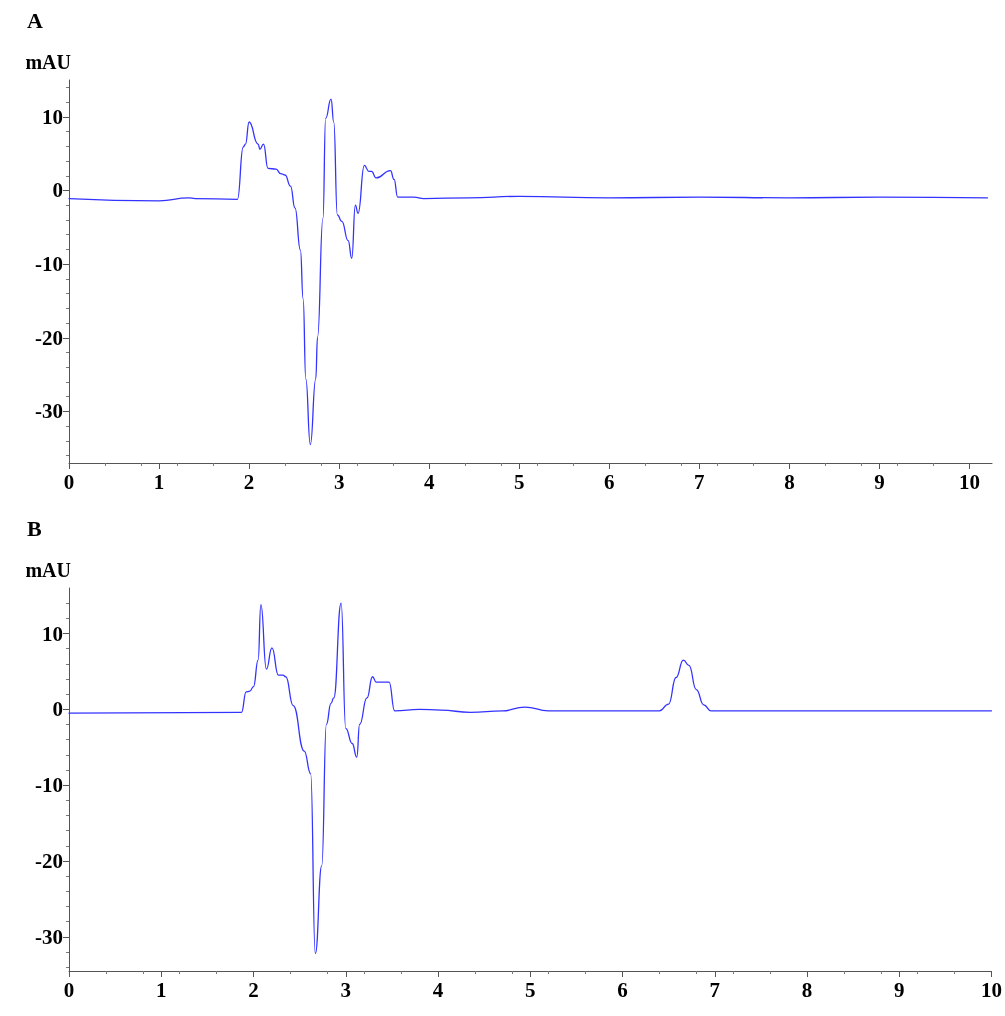  What do you see at coordinates (34, 528) in the screenshot?
I see `chart-title: B` at bounding box center [34, 528].